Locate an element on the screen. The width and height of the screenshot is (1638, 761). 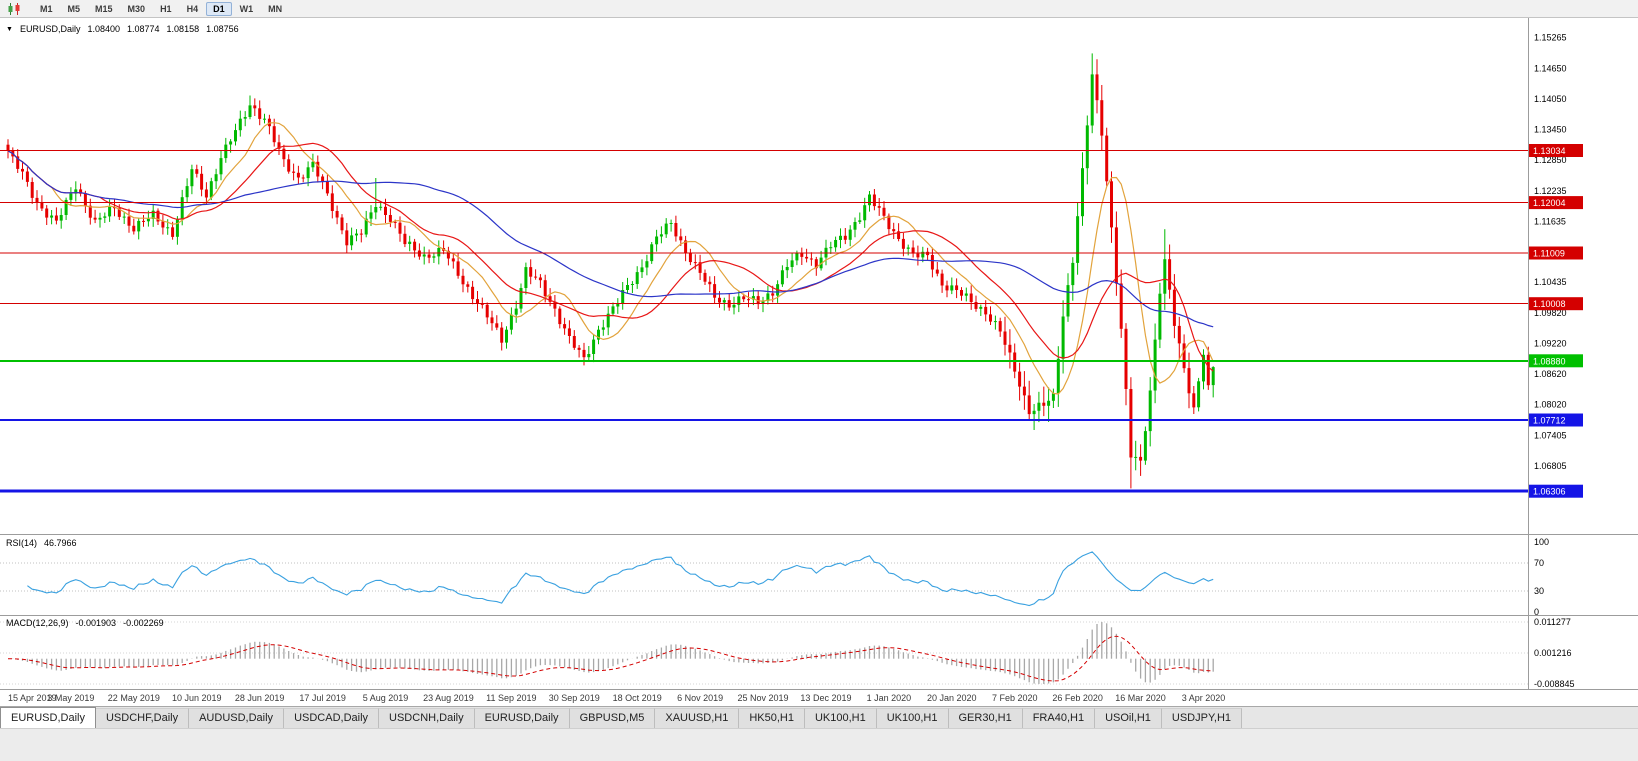
timeframe-button-w1: W1 is located at coordinates (246, 8).